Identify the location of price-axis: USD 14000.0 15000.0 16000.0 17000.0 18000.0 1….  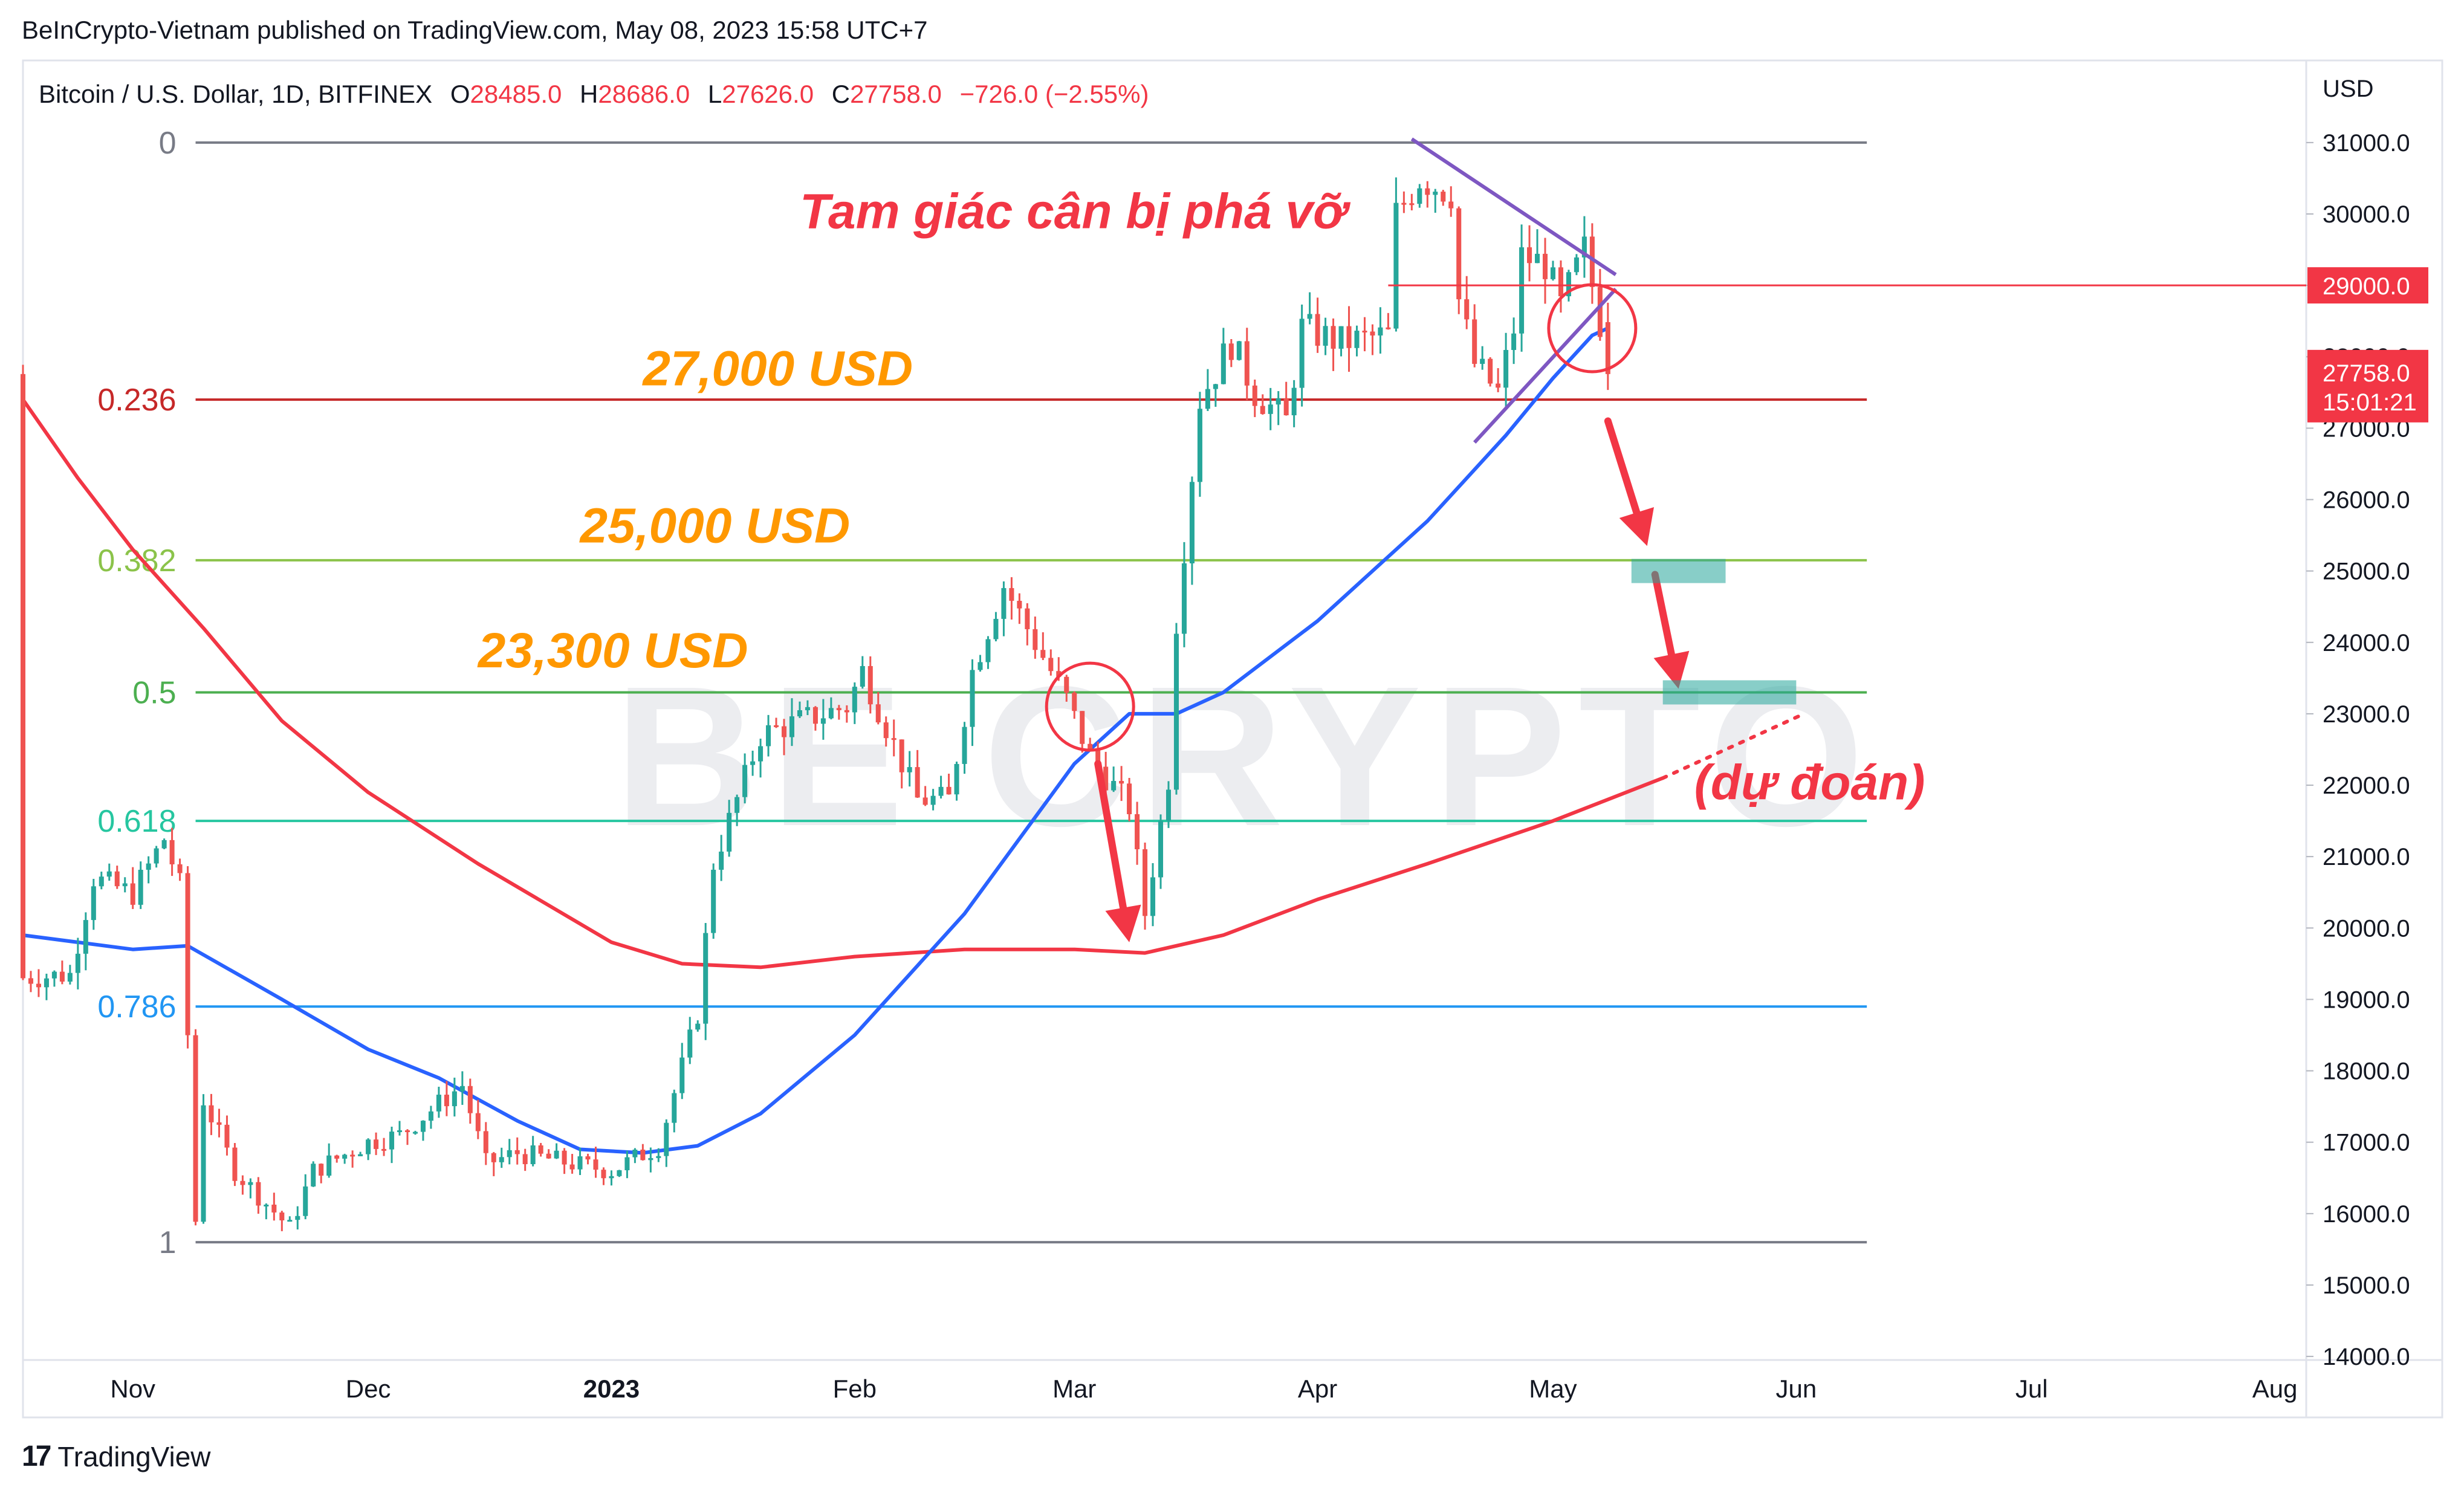
(2367, 723).